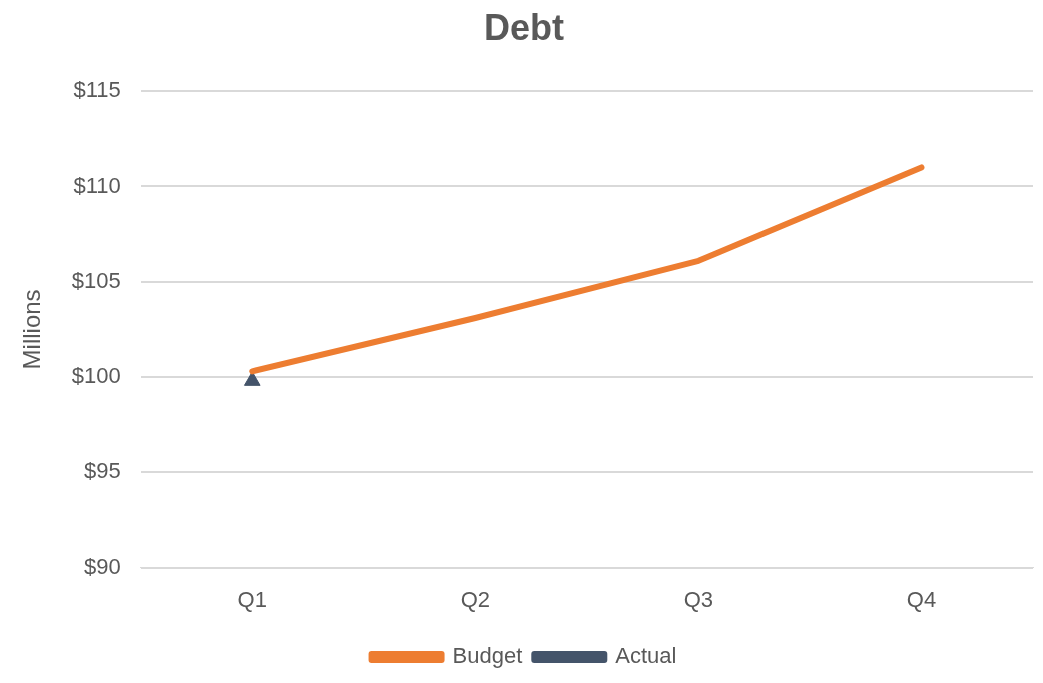  What do you see at coordinates (698, 599) in the screenshot?
I see `x-tick-label: Q3` at bounding box center [698, 599].